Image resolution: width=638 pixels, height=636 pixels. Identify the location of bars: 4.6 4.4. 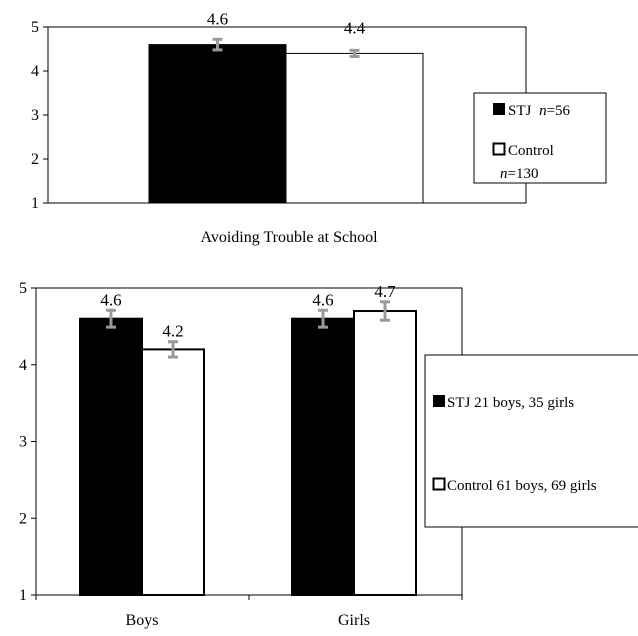
(286, 107).